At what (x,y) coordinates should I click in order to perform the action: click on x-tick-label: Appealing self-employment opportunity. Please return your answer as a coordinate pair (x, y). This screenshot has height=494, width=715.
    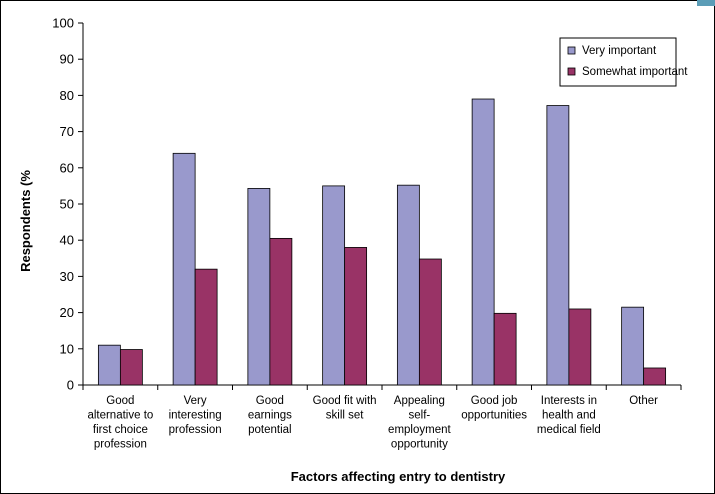
    Looking at the image, I should click on (419, 423).